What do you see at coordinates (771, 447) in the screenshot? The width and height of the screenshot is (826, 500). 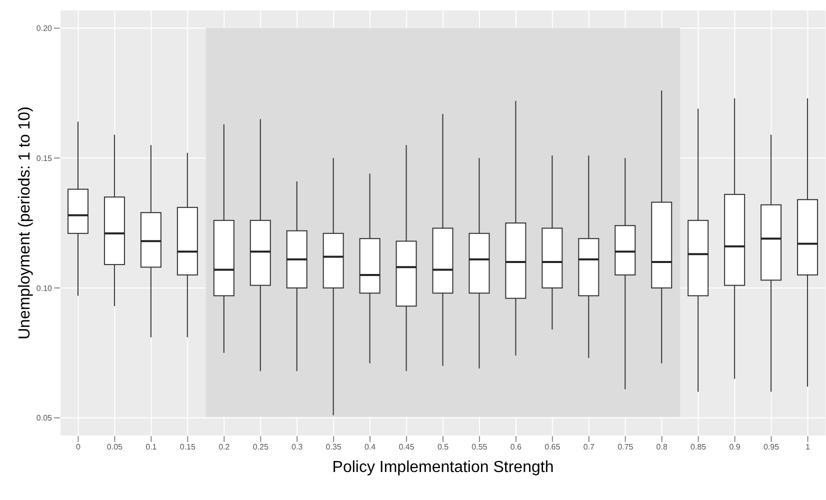 I see `x-tick-label: 0.95` at bounding box center [771, 447].